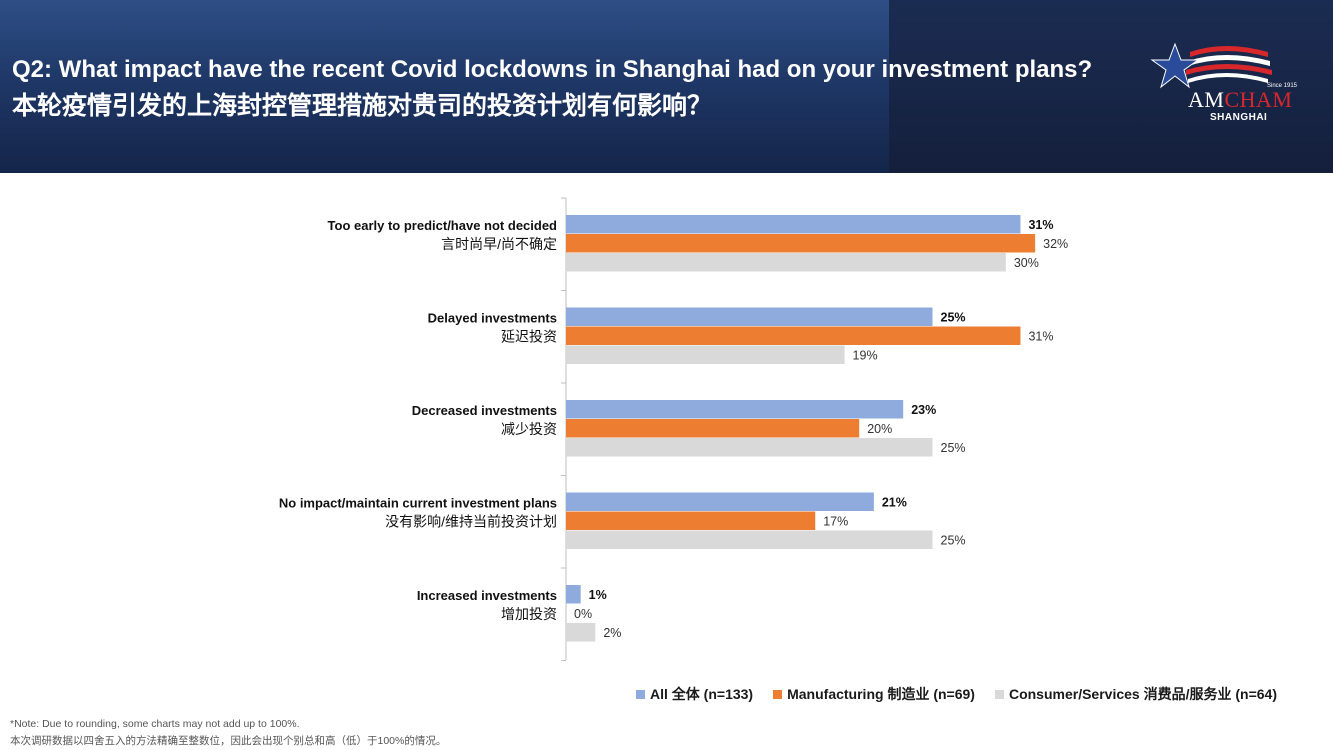 The image size is (1333, 750). I want to click on category-label-en: Decreased investments, so click(484, 410).